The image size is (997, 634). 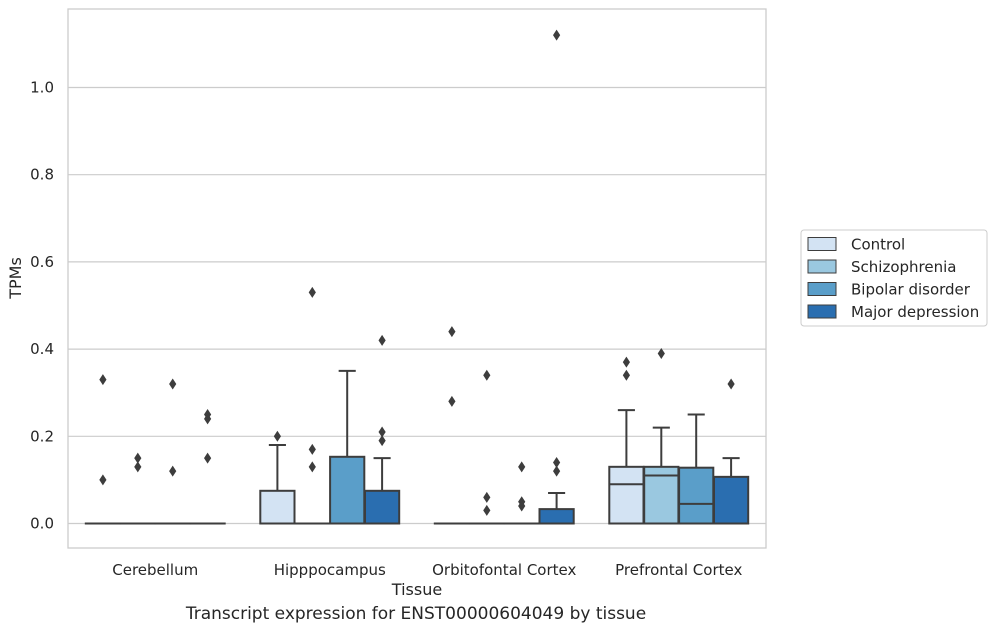 What do you see at coordinates (911, 290) in the screenshot?
I see `legend-label: Bipolar disorder` at bounding box center [911, 290].